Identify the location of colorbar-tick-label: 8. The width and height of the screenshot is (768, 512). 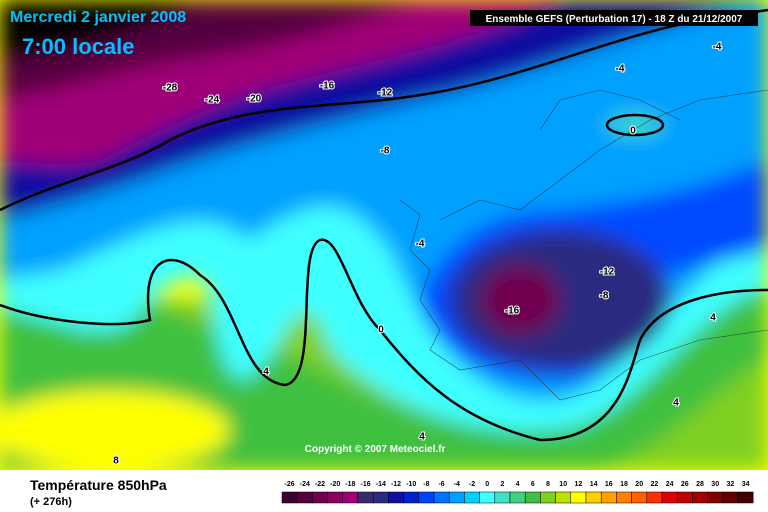
(548, 484).